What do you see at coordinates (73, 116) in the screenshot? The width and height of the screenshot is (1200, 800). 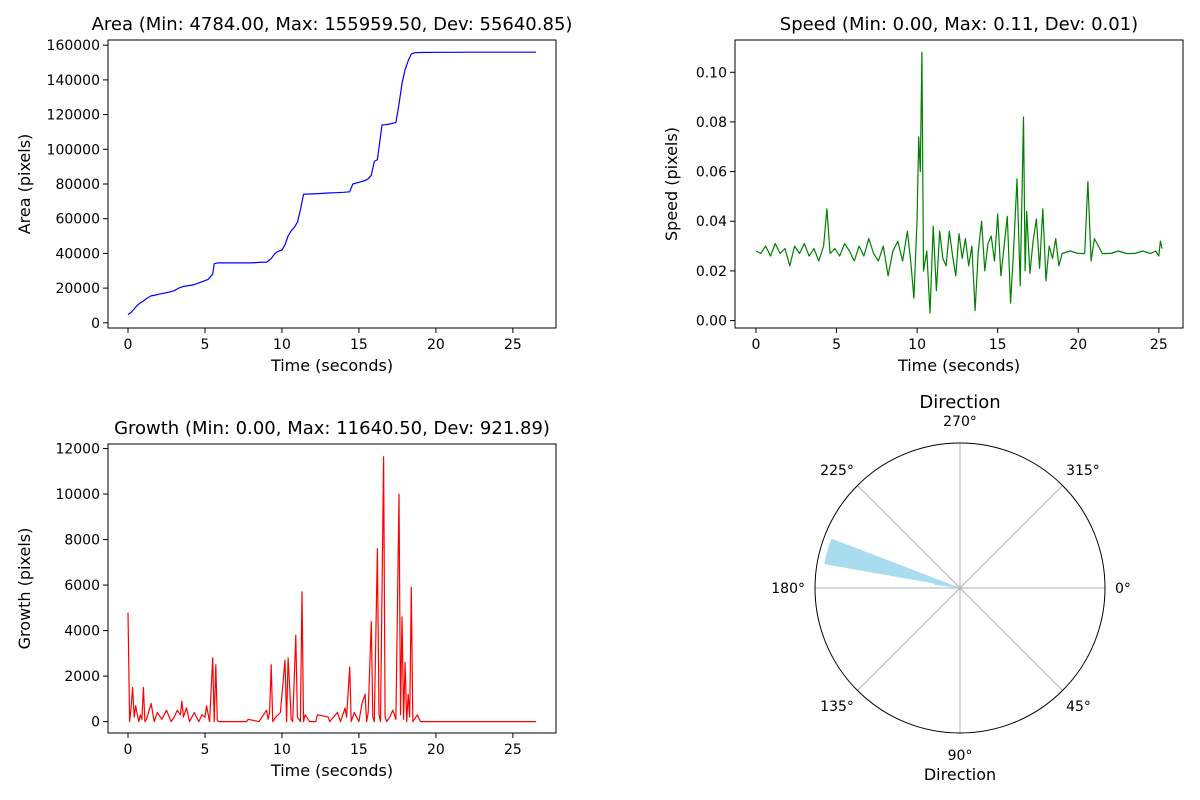 I see `y-tick-label: 120000` at bounding box center [73, 116].